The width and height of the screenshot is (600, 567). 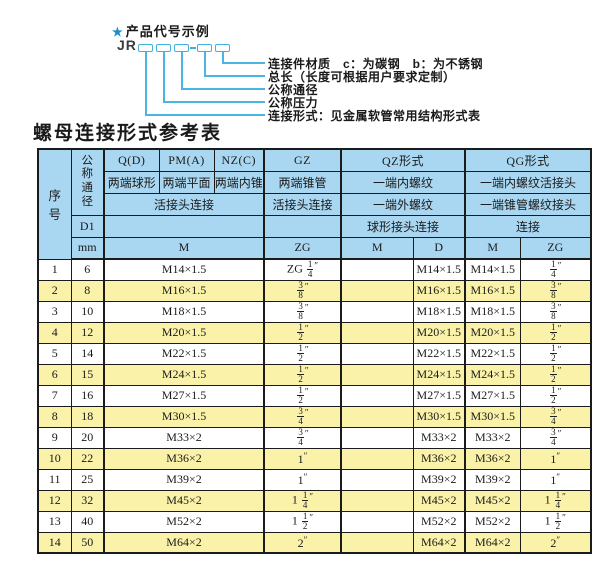 What do you see at coordinates (555, 269) in the screenshot?
I see `cell-qg-zg: 1 4 ″` at bounding box center [555, 269].